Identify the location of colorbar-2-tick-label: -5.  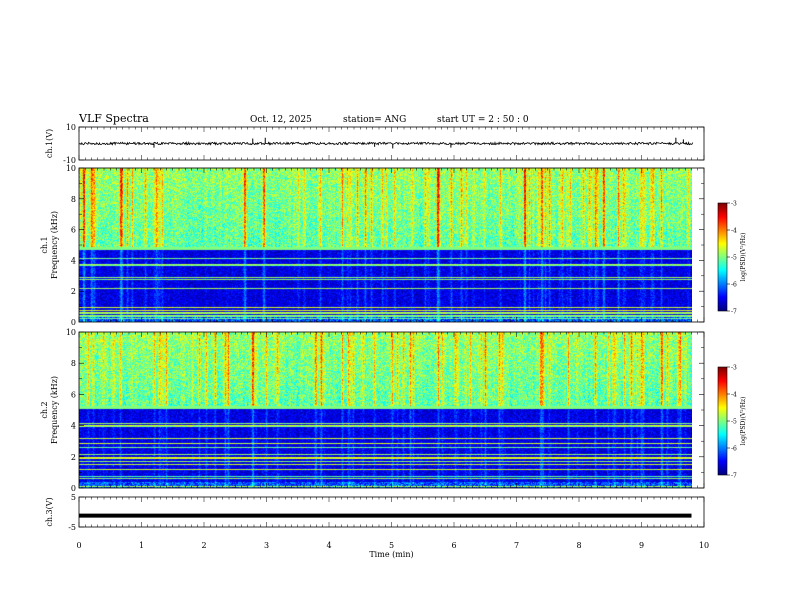
(734, 422).